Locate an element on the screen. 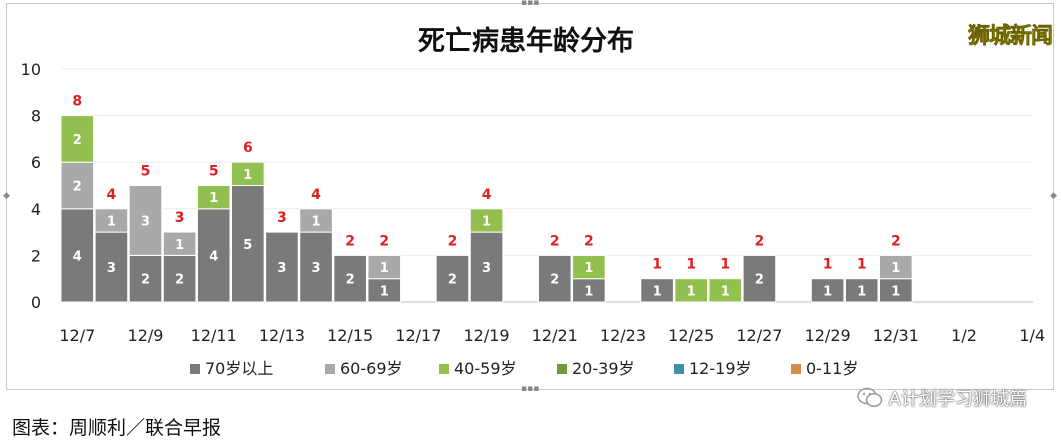  brand-watermark: 狮城新闻 is located at coordinates (1010, 37).